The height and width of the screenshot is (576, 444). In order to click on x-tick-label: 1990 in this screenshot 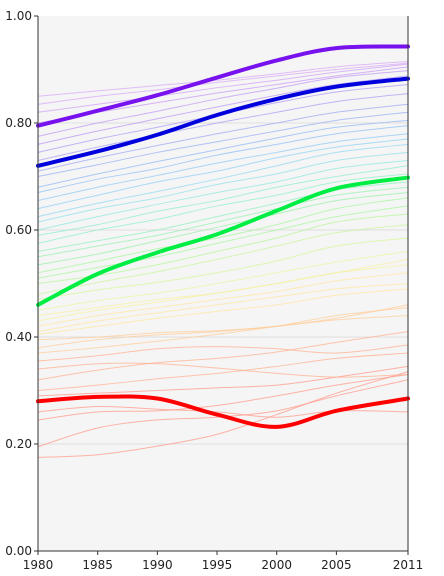, I will do `click(157, 565)`.